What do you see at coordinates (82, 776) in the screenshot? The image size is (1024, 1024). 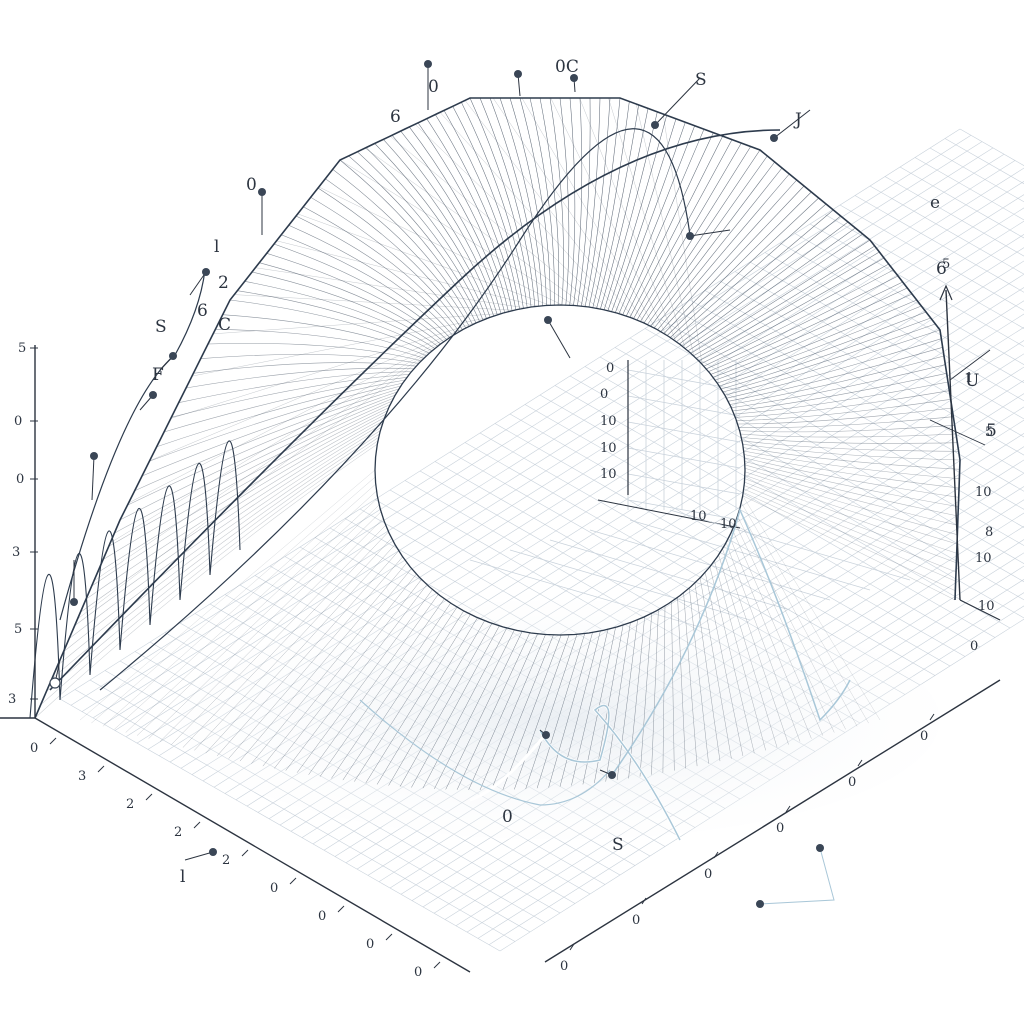 I see `front-axis-tick-label: 3` at bounding box center [82, 776].